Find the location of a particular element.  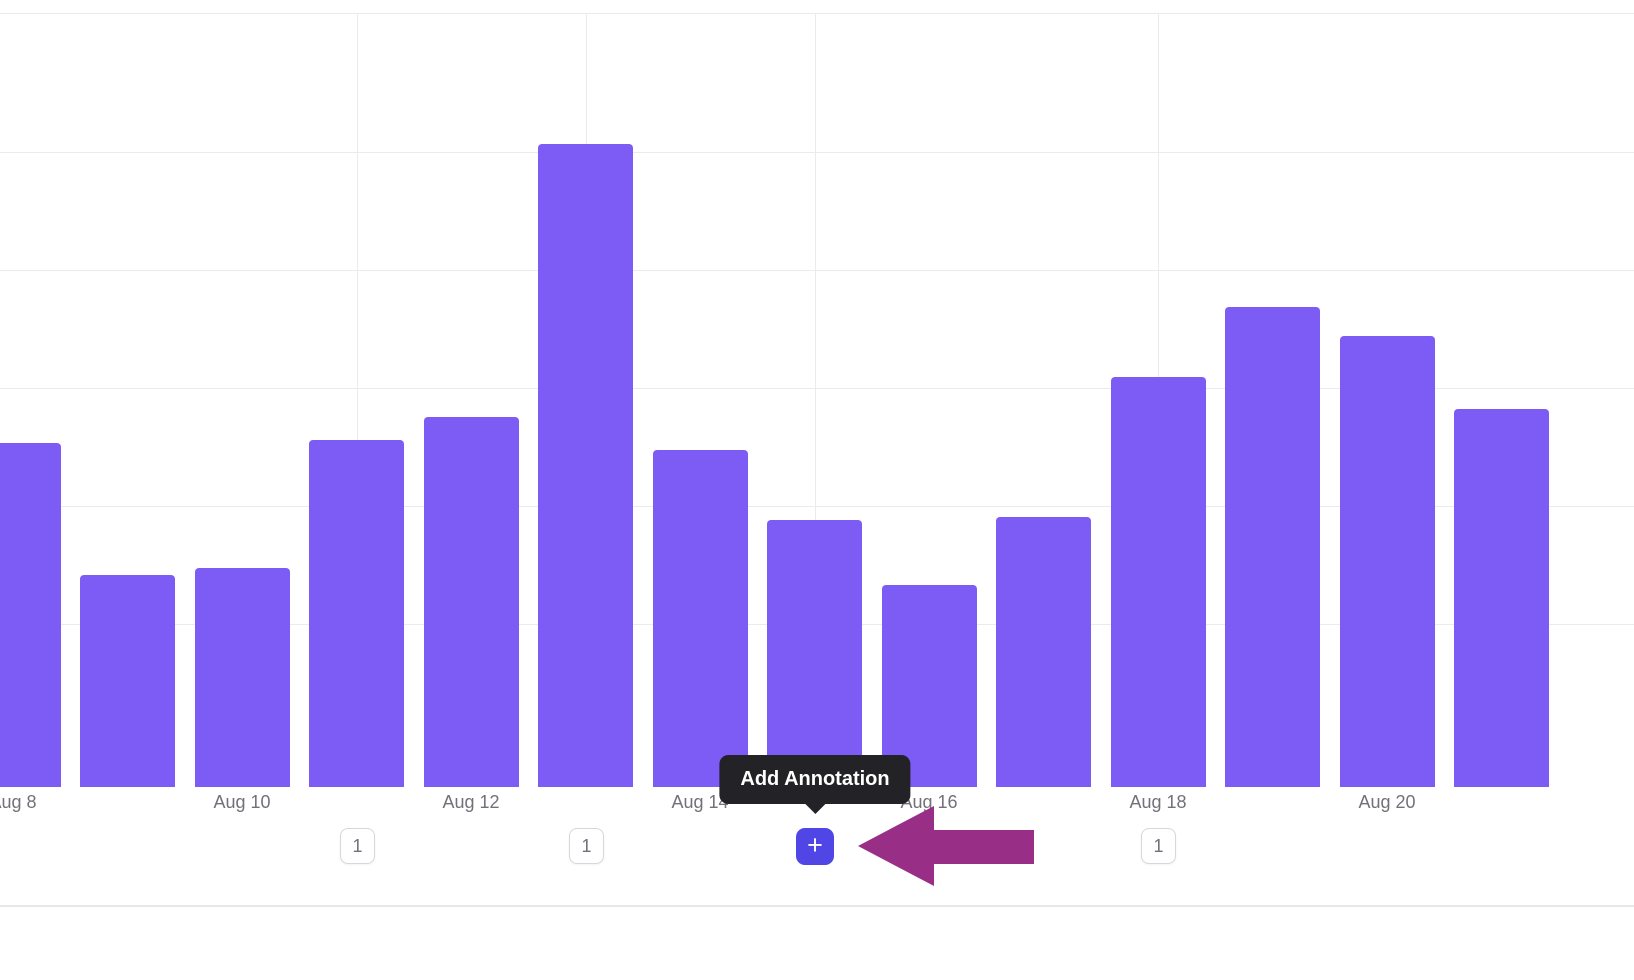

tooltip-label: Add Annotation is located at coordinates (815, 779).